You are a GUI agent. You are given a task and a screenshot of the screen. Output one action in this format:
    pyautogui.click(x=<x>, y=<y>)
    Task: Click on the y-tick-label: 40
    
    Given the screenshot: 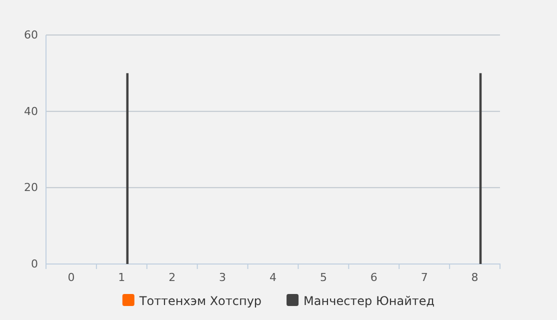 What is the action you would take?
    pyautogui.click(x=31, y=111)
    